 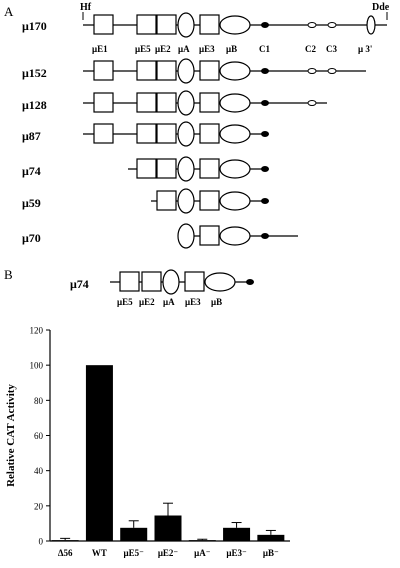 I want to click on y-tick-label: 40, so click(x=39, y=471).